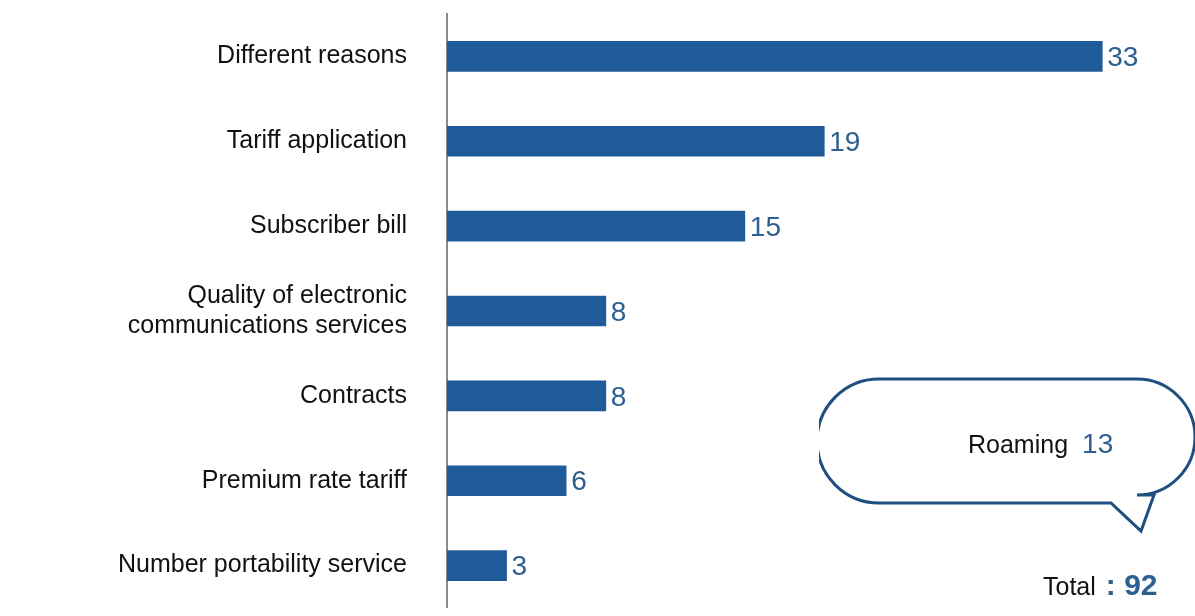  I want to click on data-label: 6, so click(579, 481).